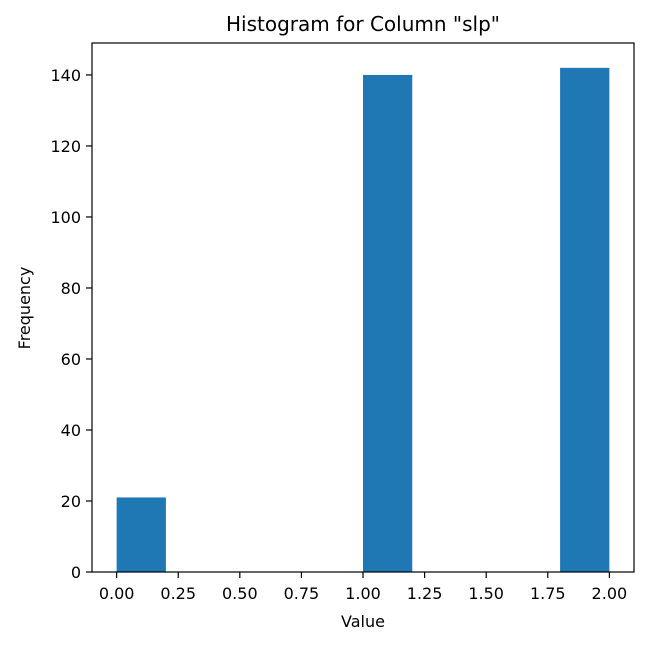 This screenshot has height=645, width=648. Describe the element at coordinates (65, 217) in the screenshot. I see `y-tick-label-5: 100` at that location.